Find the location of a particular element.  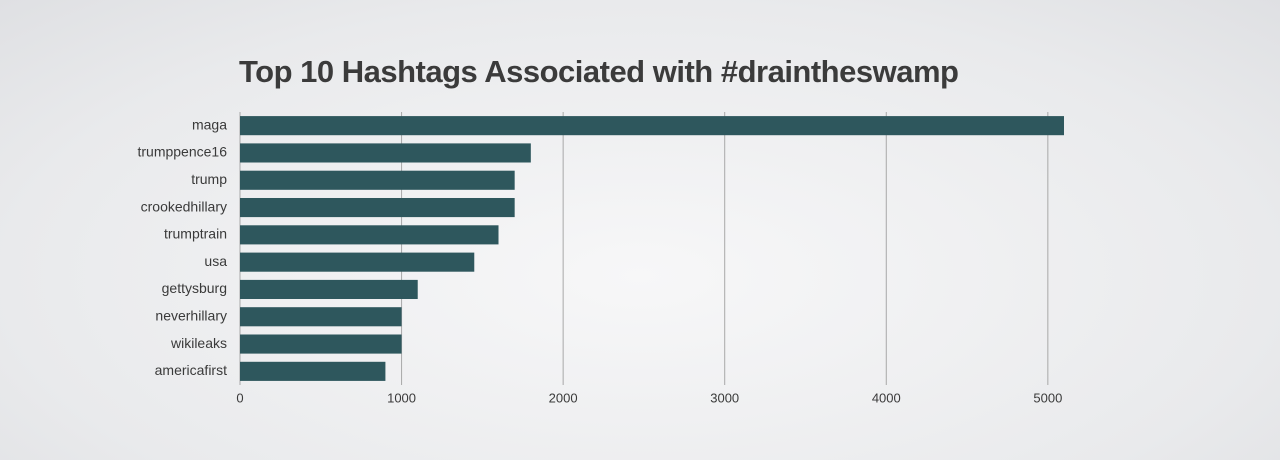

x-tick-label: 4000 is located at coordinates (886, 397).